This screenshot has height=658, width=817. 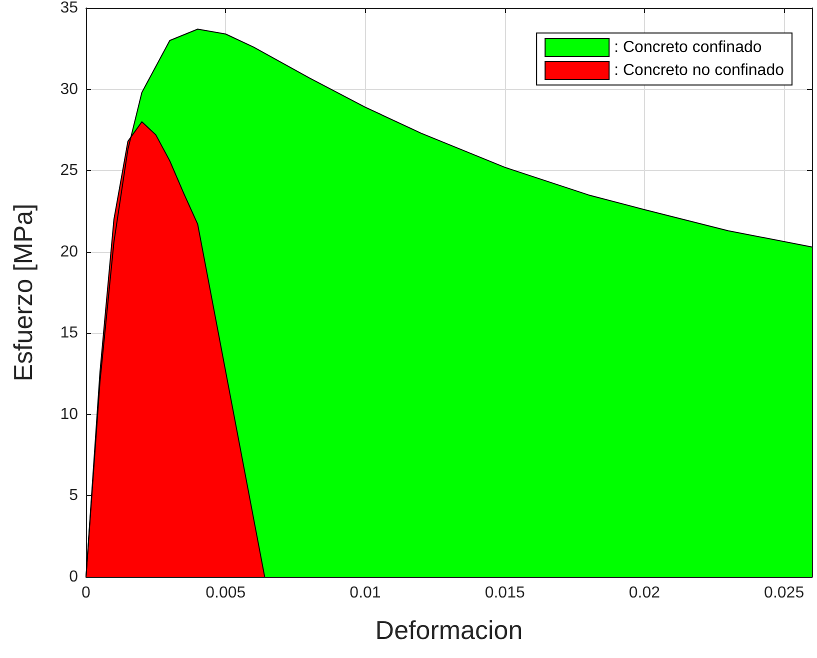 What do you see at coordinates (688, 47) in the screenshot?
I see `legend-label: : Concreto confinado` at bounding box center [688, 47].